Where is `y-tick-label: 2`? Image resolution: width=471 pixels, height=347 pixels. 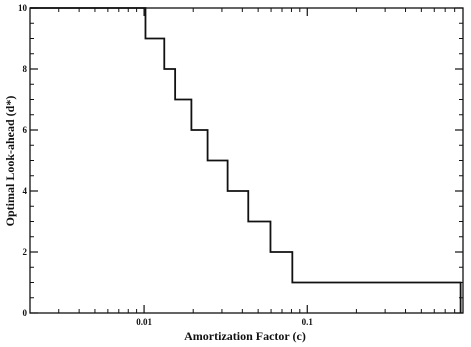 y-tick-label: 2 is located at coordinates (25, 252).